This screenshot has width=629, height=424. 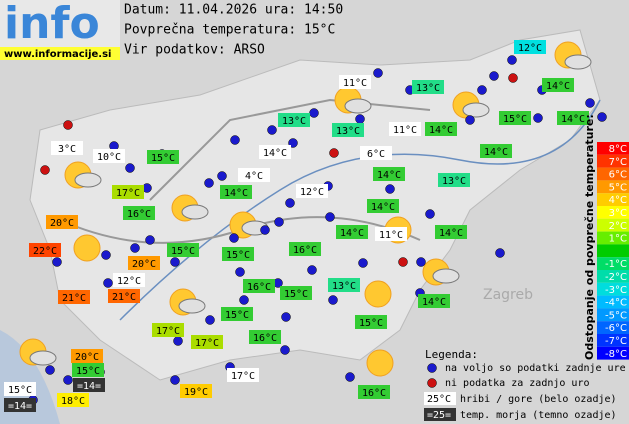 I want to click on station-label: 3°C, so click(x=67, y=149).